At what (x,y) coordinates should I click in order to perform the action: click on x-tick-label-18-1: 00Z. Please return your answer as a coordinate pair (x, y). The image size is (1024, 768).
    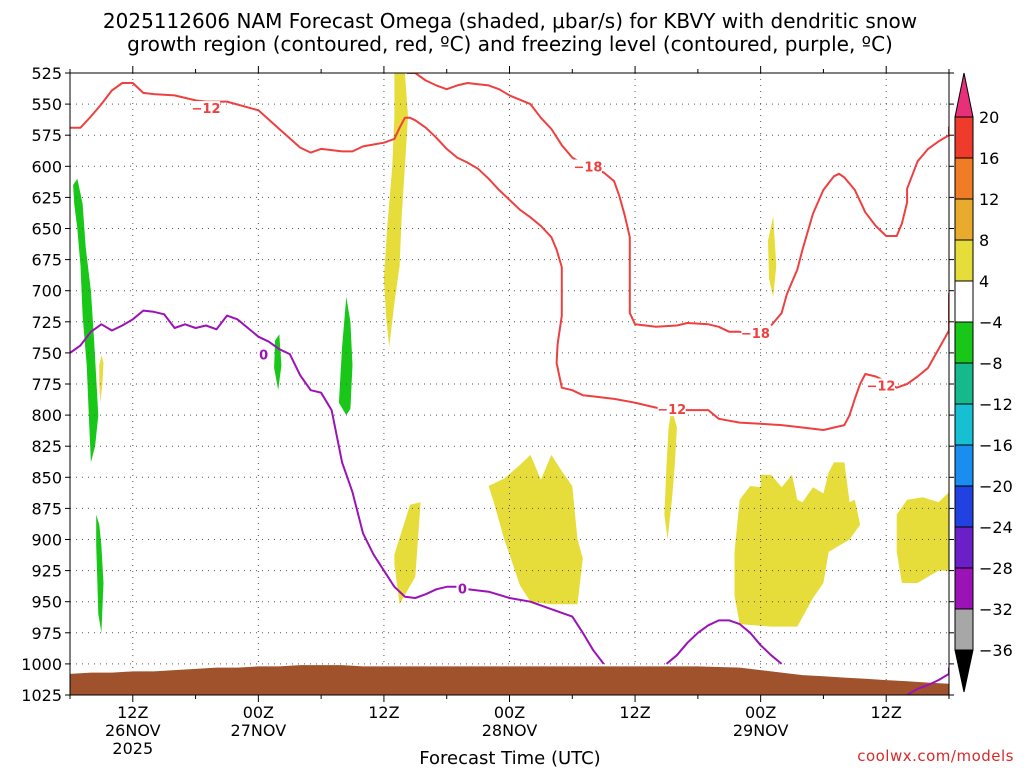
    Looking at the image, I should click on (258, 712).